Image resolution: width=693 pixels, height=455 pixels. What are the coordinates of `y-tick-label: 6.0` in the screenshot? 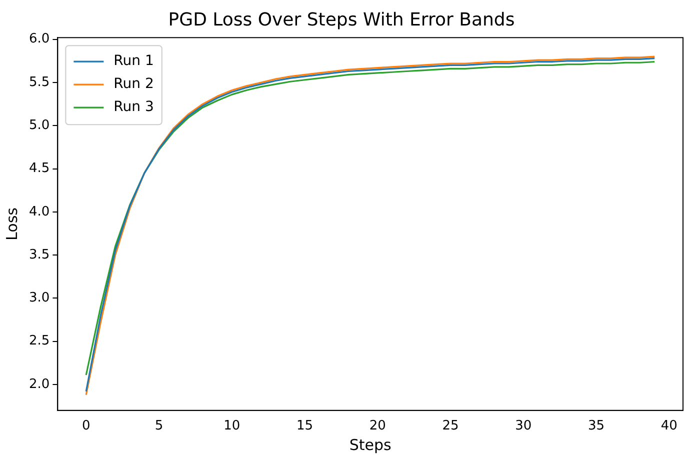 It's located at (39, 39).